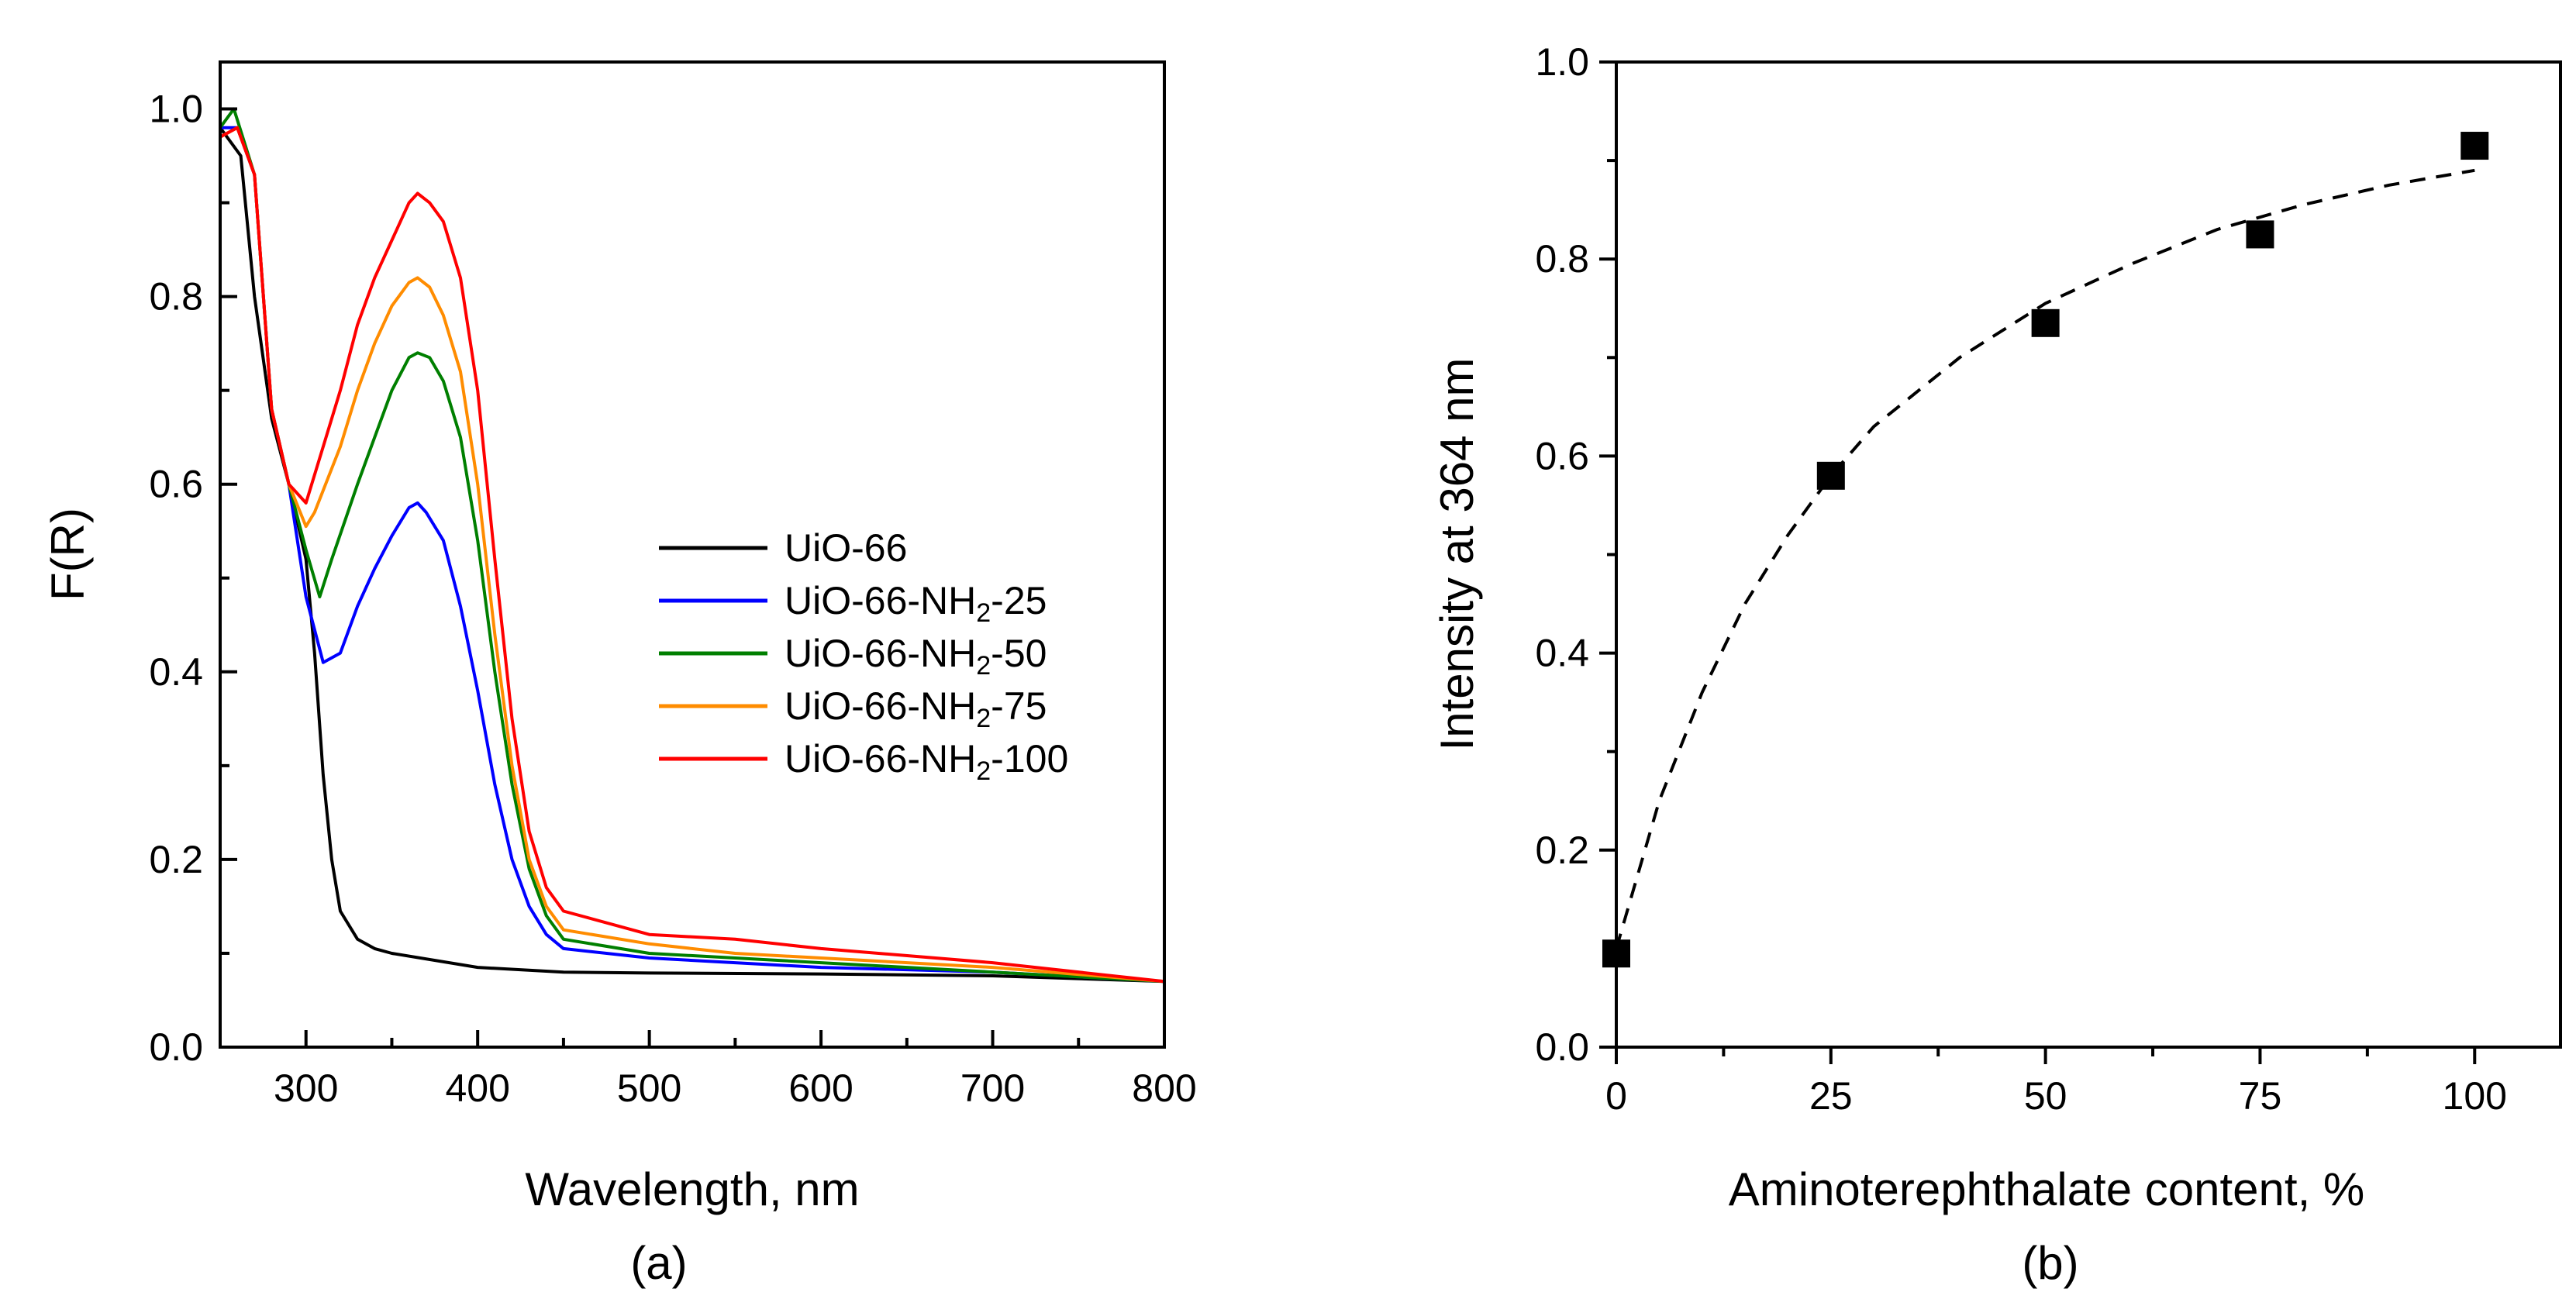 The width and height of the screenshot is (2576, 1306). What do you see at coordinates (1562, 455) in the screenshot?
I see `panel-b-y-tick-label: 0.6` at bounding box center [1562, 455].